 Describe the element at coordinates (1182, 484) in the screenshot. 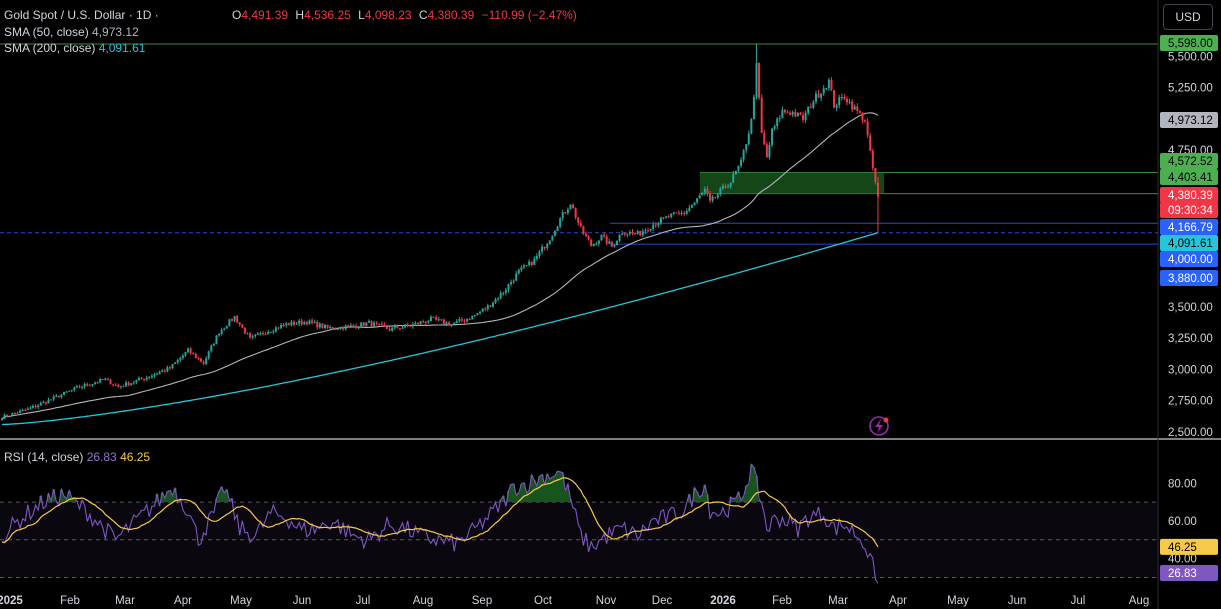

I see `rsi-tick-label: 80.00` at that location.